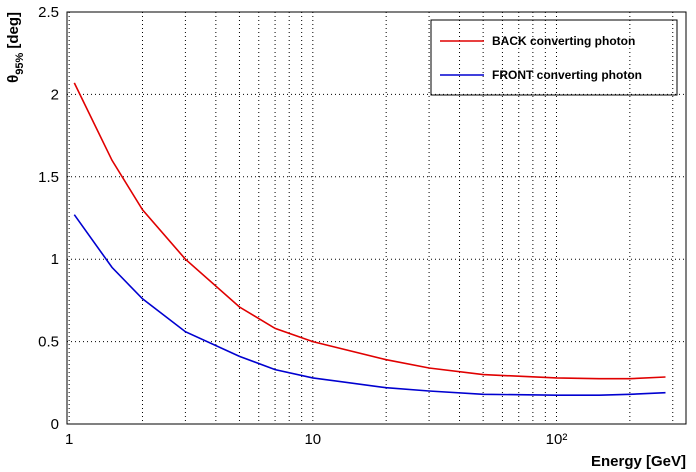 This screenshot has height=472, width=696. What do you see at coordinates (13, 30) in the screenshot?
I see `y-label-unit: [deg]` at bounding box center [13, 30].